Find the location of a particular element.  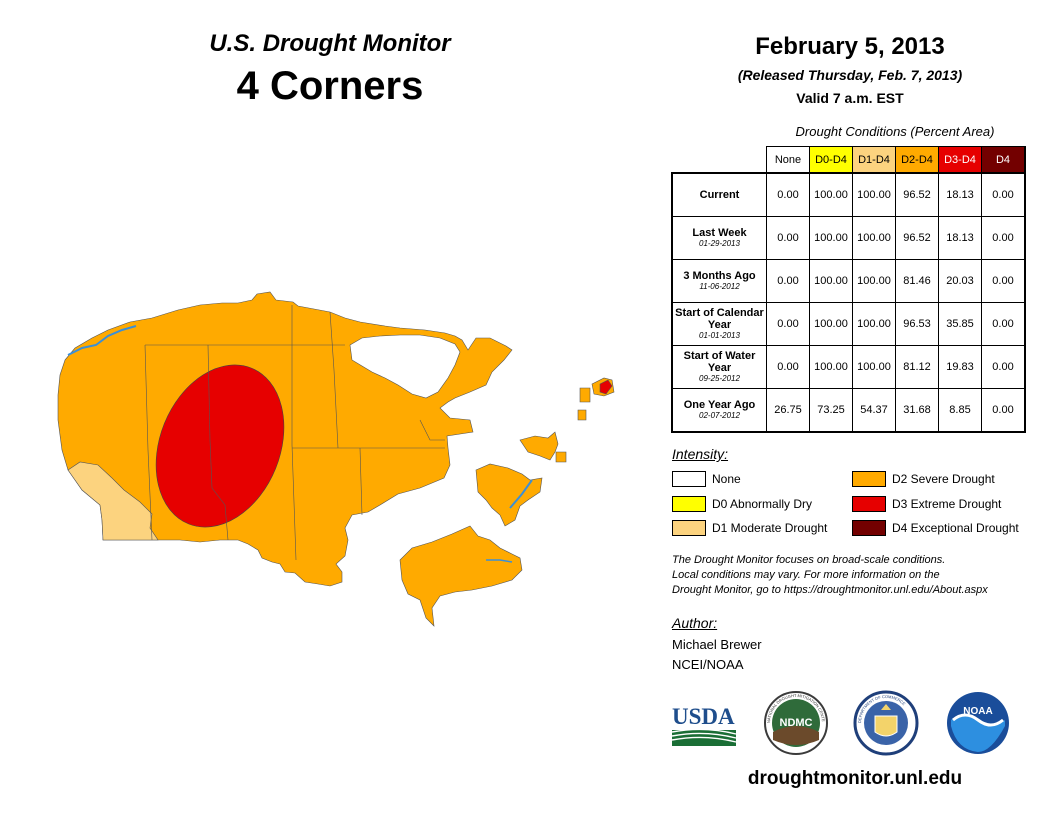

col-header: D4 is located at coordinates (1003, 160).